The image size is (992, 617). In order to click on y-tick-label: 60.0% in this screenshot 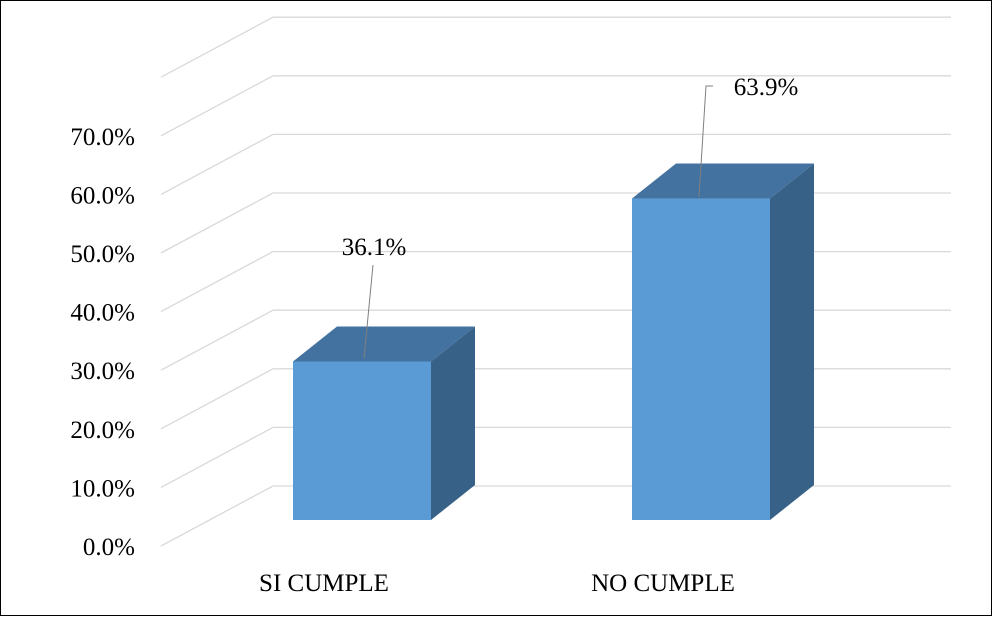, I will do `click(102, 195)`.